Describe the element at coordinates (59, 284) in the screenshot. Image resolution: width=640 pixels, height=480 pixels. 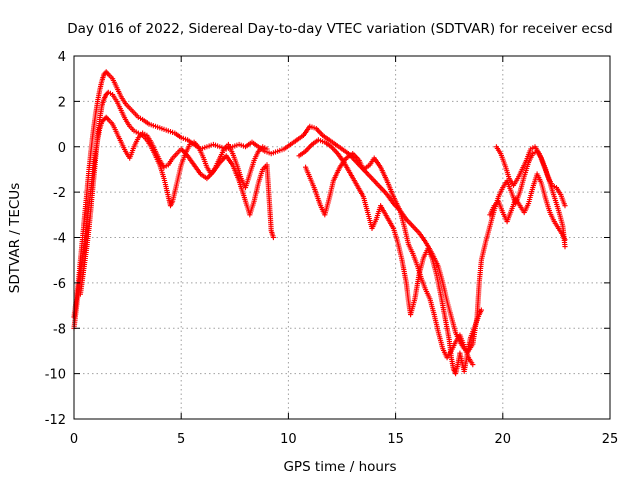
I see `y-tick-label: -6` at that location.